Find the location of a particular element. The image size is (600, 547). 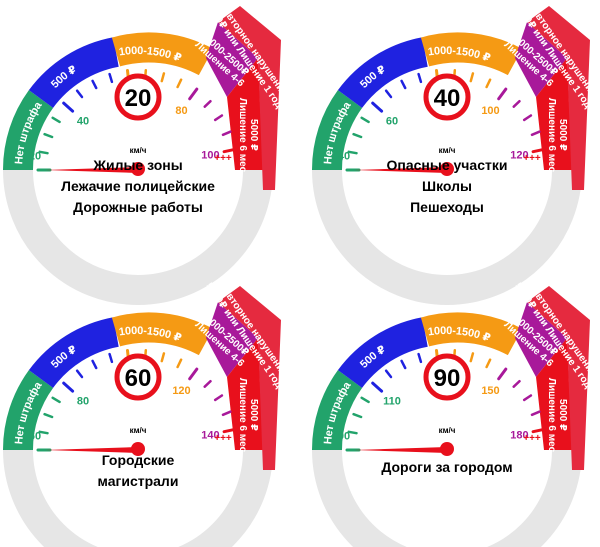

gauge-caption: Городские is located at coordinates (138, 460).